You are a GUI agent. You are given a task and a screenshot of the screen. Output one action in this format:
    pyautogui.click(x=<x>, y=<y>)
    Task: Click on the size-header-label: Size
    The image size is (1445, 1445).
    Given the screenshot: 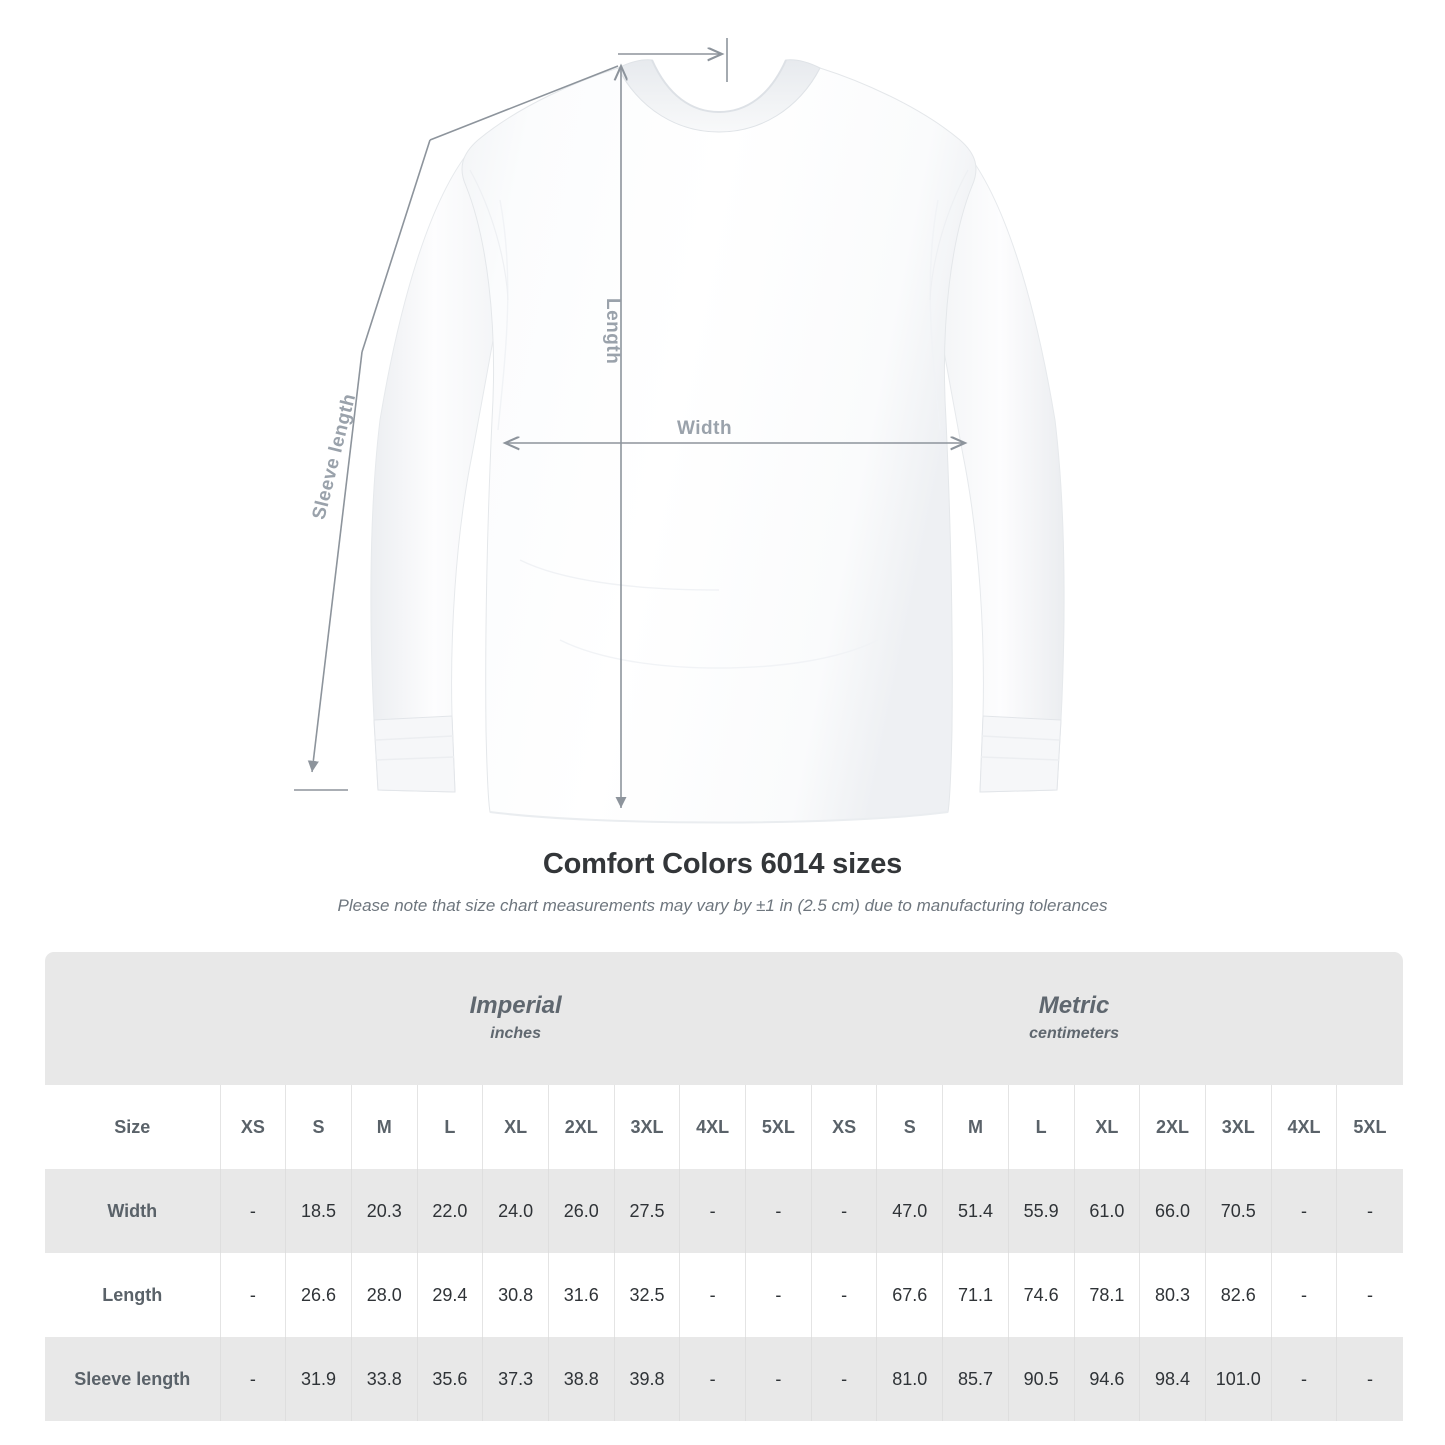 What is the action you would take?
    pyautogui.click(x=133, y=1127)
    